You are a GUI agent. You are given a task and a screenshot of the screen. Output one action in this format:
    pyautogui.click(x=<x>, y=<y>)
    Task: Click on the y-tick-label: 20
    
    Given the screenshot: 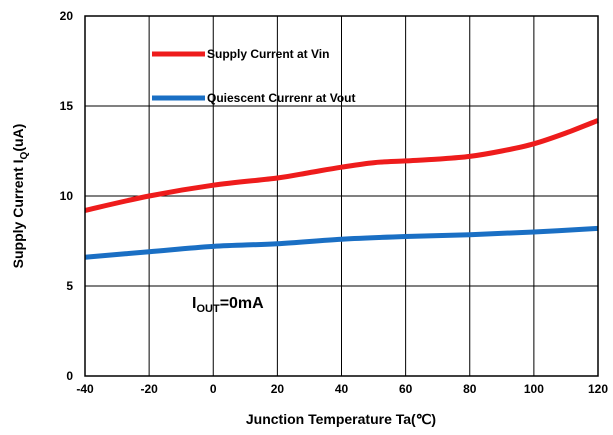 What is the action you would take?
    pyautogui.click(x=67, y=16)
    